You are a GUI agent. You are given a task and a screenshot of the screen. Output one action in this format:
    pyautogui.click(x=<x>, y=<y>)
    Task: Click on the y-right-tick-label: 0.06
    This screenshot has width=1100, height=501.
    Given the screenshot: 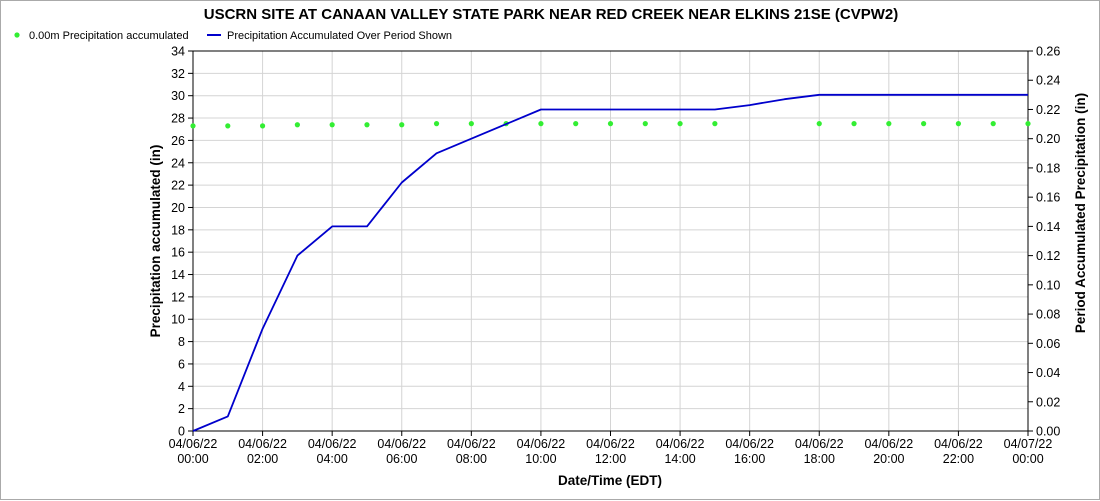 What is the action you would take?
    pyautogui.click(x=1048, y=344)
    